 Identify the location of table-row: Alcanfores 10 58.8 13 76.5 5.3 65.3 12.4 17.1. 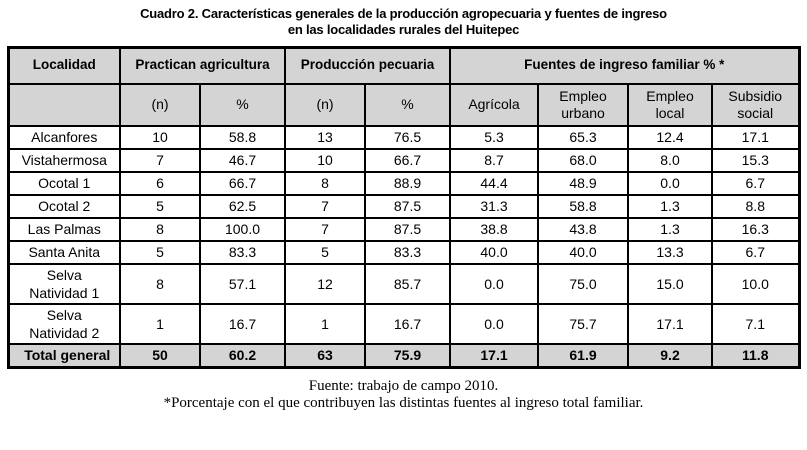
(403, 137).